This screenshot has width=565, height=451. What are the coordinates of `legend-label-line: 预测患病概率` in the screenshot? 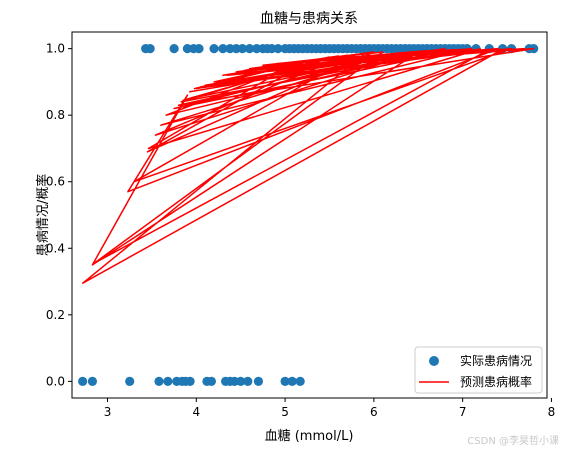 It's located at (496, 381).